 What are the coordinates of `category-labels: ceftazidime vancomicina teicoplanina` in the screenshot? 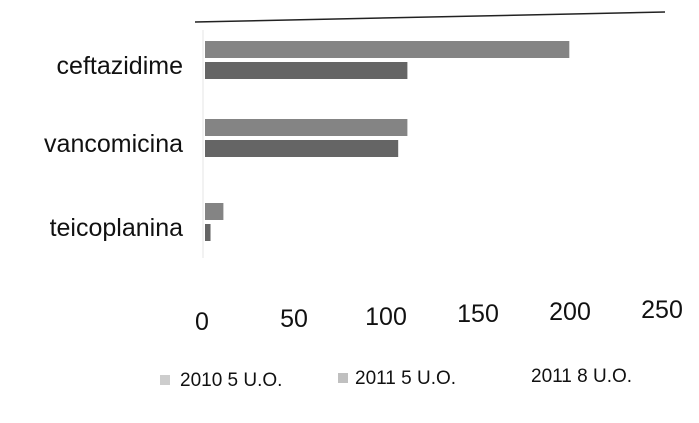 It's located at (113, 147).